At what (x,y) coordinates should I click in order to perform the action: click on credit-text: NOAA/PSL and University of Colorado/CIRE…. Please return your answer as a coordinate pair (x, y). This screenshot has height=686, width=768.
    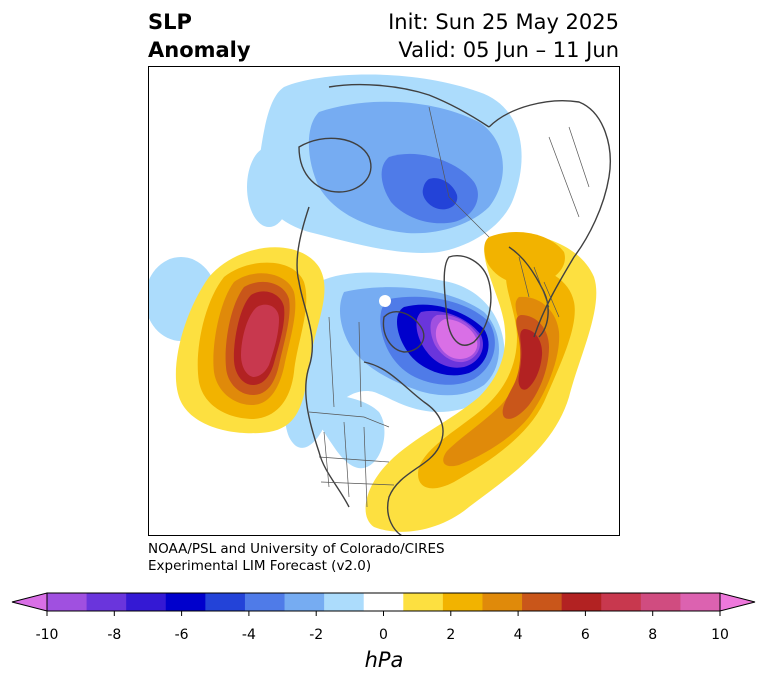
    Looking at the image, I should click on (296, 558).